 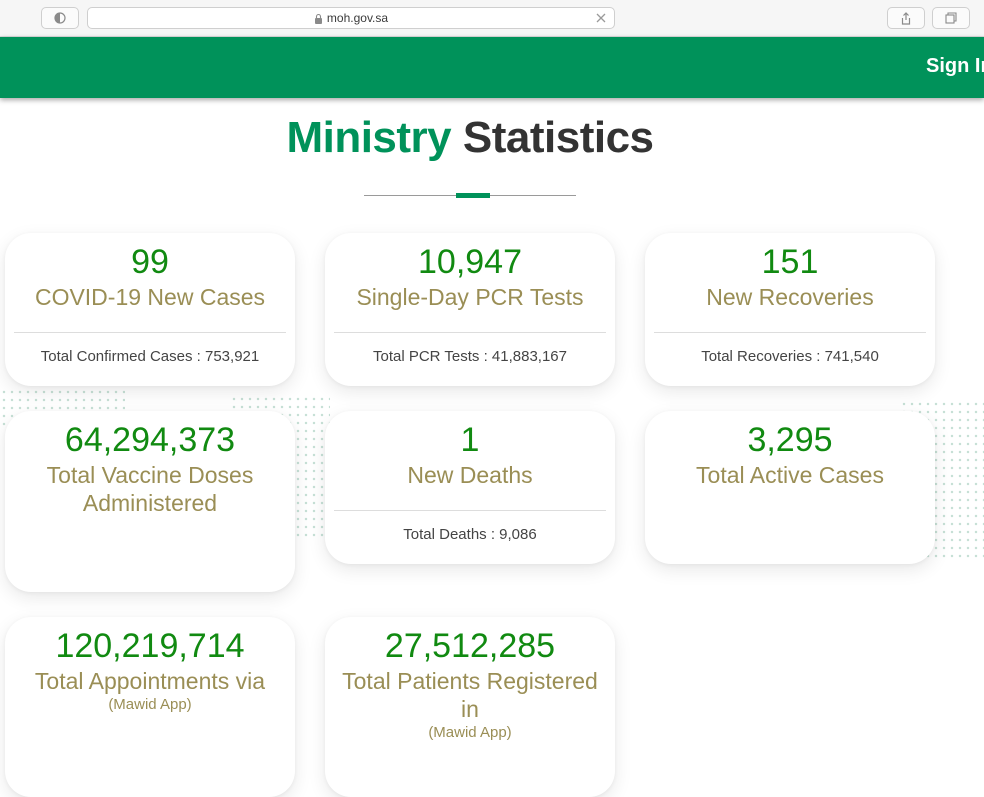 What do you see at coordinates (601, 18) in the screenshot?
I see `close-icon` at bounding box center [601, 18].